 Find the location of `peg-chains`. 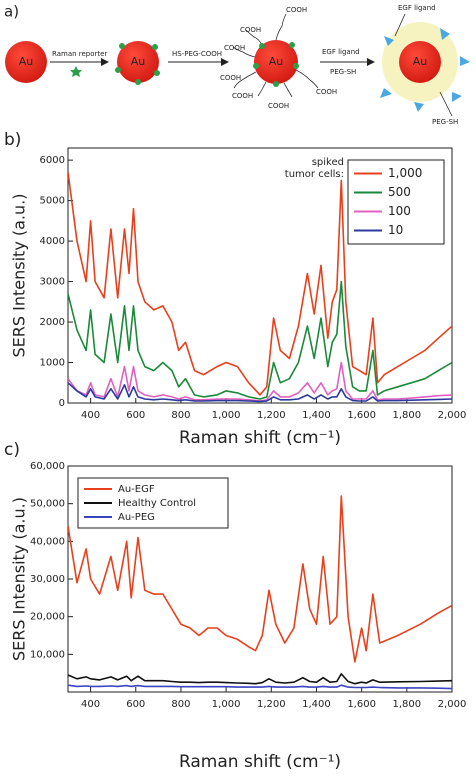

peg-chains is located at coordinates (275, 55).